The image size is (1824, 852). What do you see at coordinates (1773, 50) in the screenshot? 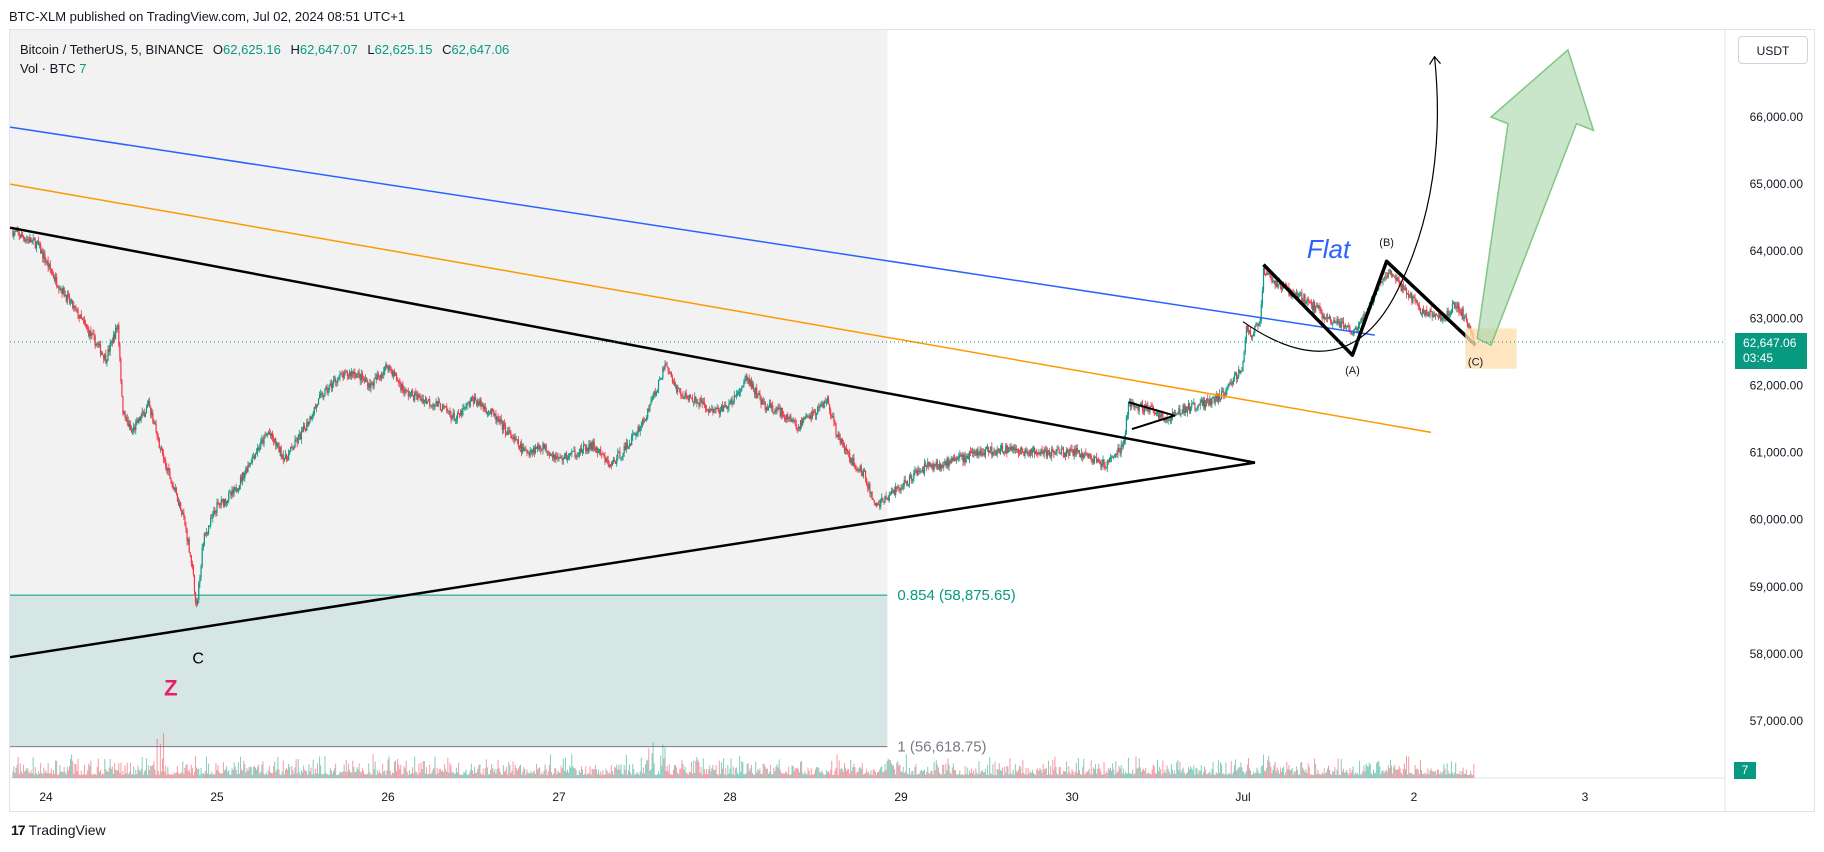
I see `currency-button: USDT` at bounding box center [1773, 50].